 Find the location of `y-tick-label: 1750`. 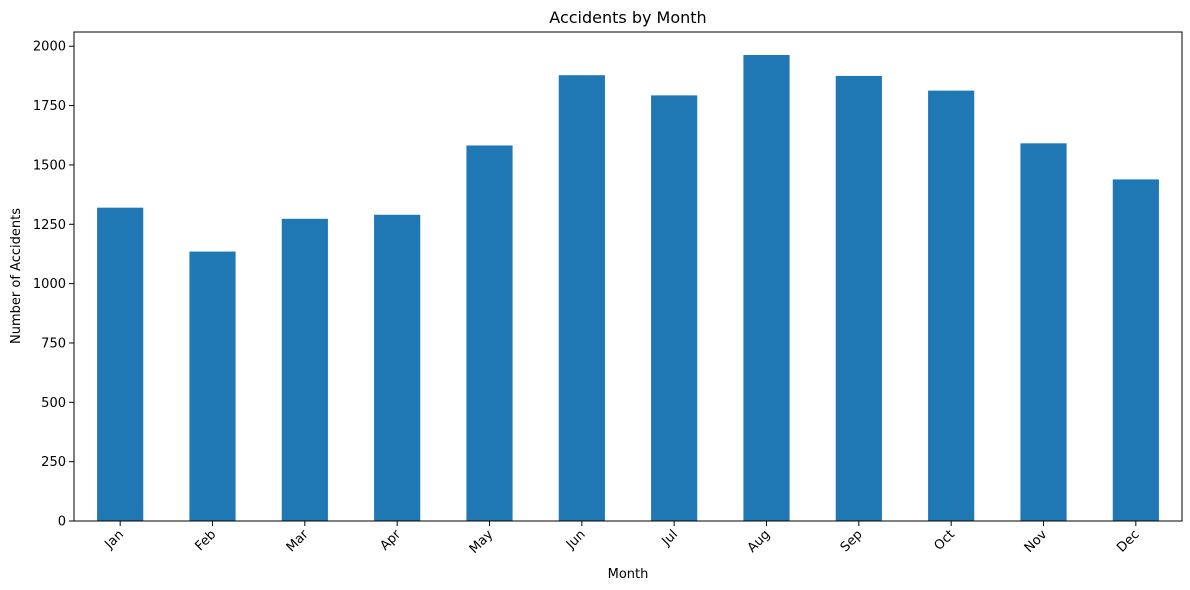

y-tick-label: 1750 is located at coordinates (49, 106).